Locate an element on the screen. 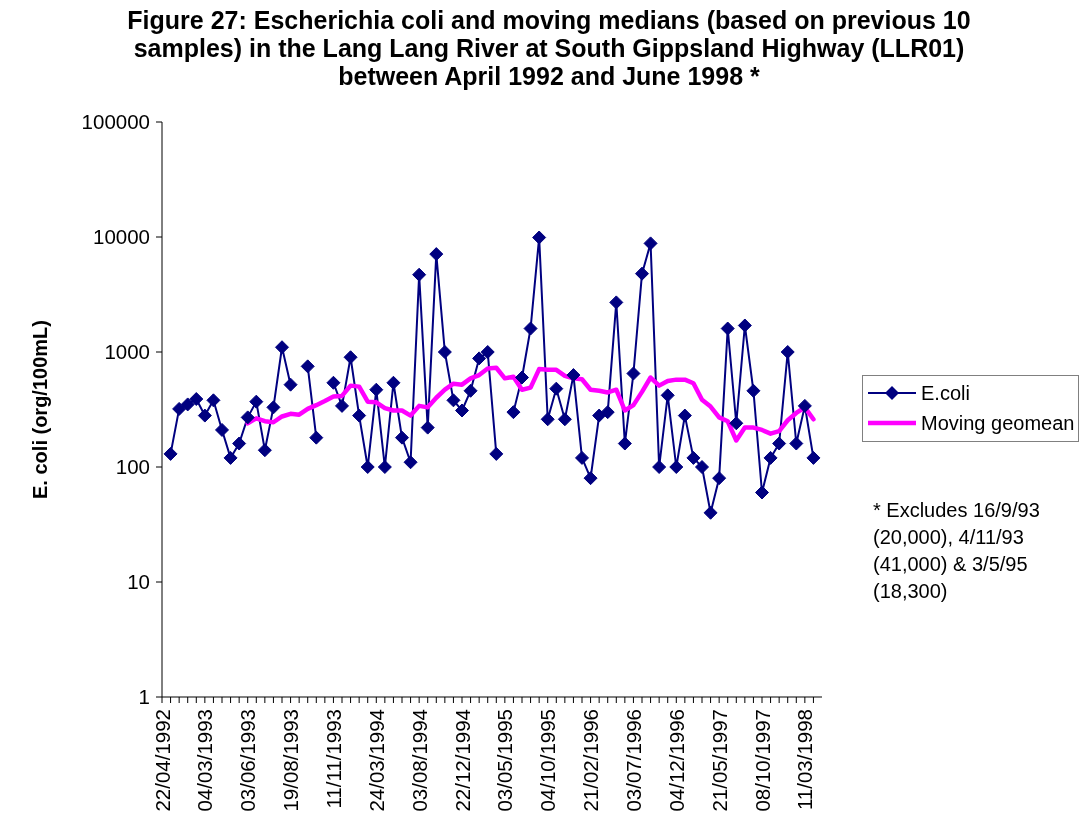 The width and height of the screenshot is (1084, 834). y-axis-title: E. coli (org/100mL) is located at coordinates (40, 409).